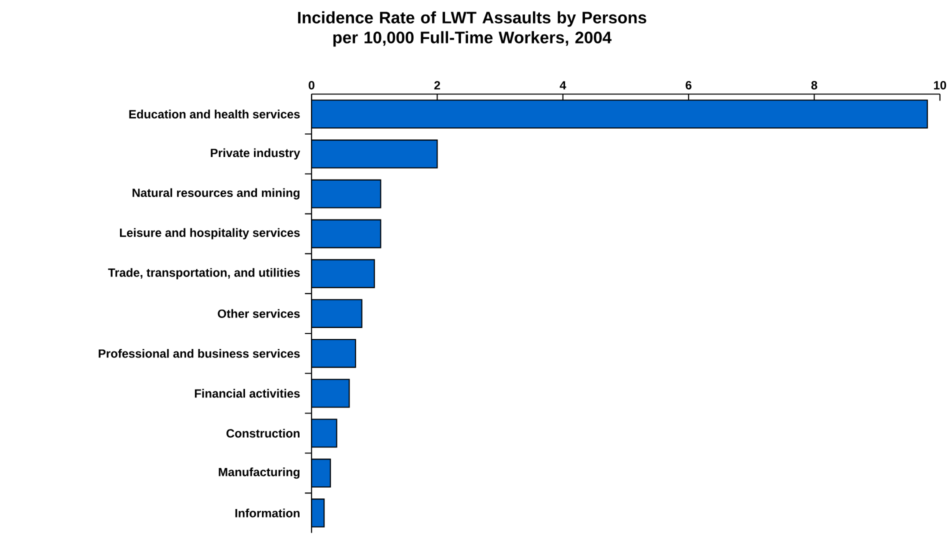 The height and width of the screenshot is (534, 951). What do you see at coordinates (563, 85) in the screenshot?
I see `x-tick-label: 4` at bounding box center [563, 85].